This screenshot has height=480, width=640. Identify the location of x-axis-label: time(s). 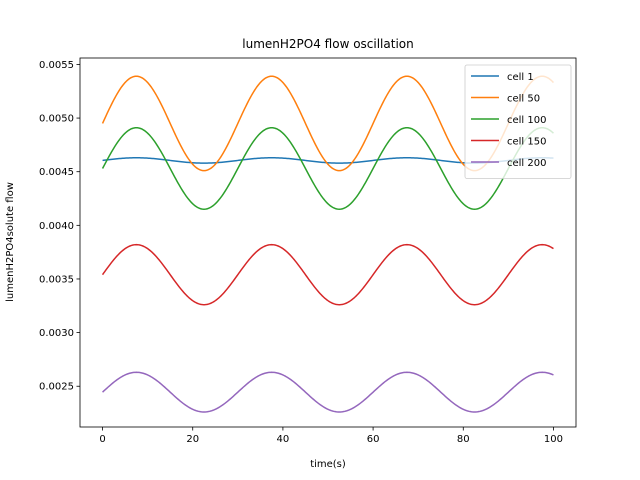
(328, 464).